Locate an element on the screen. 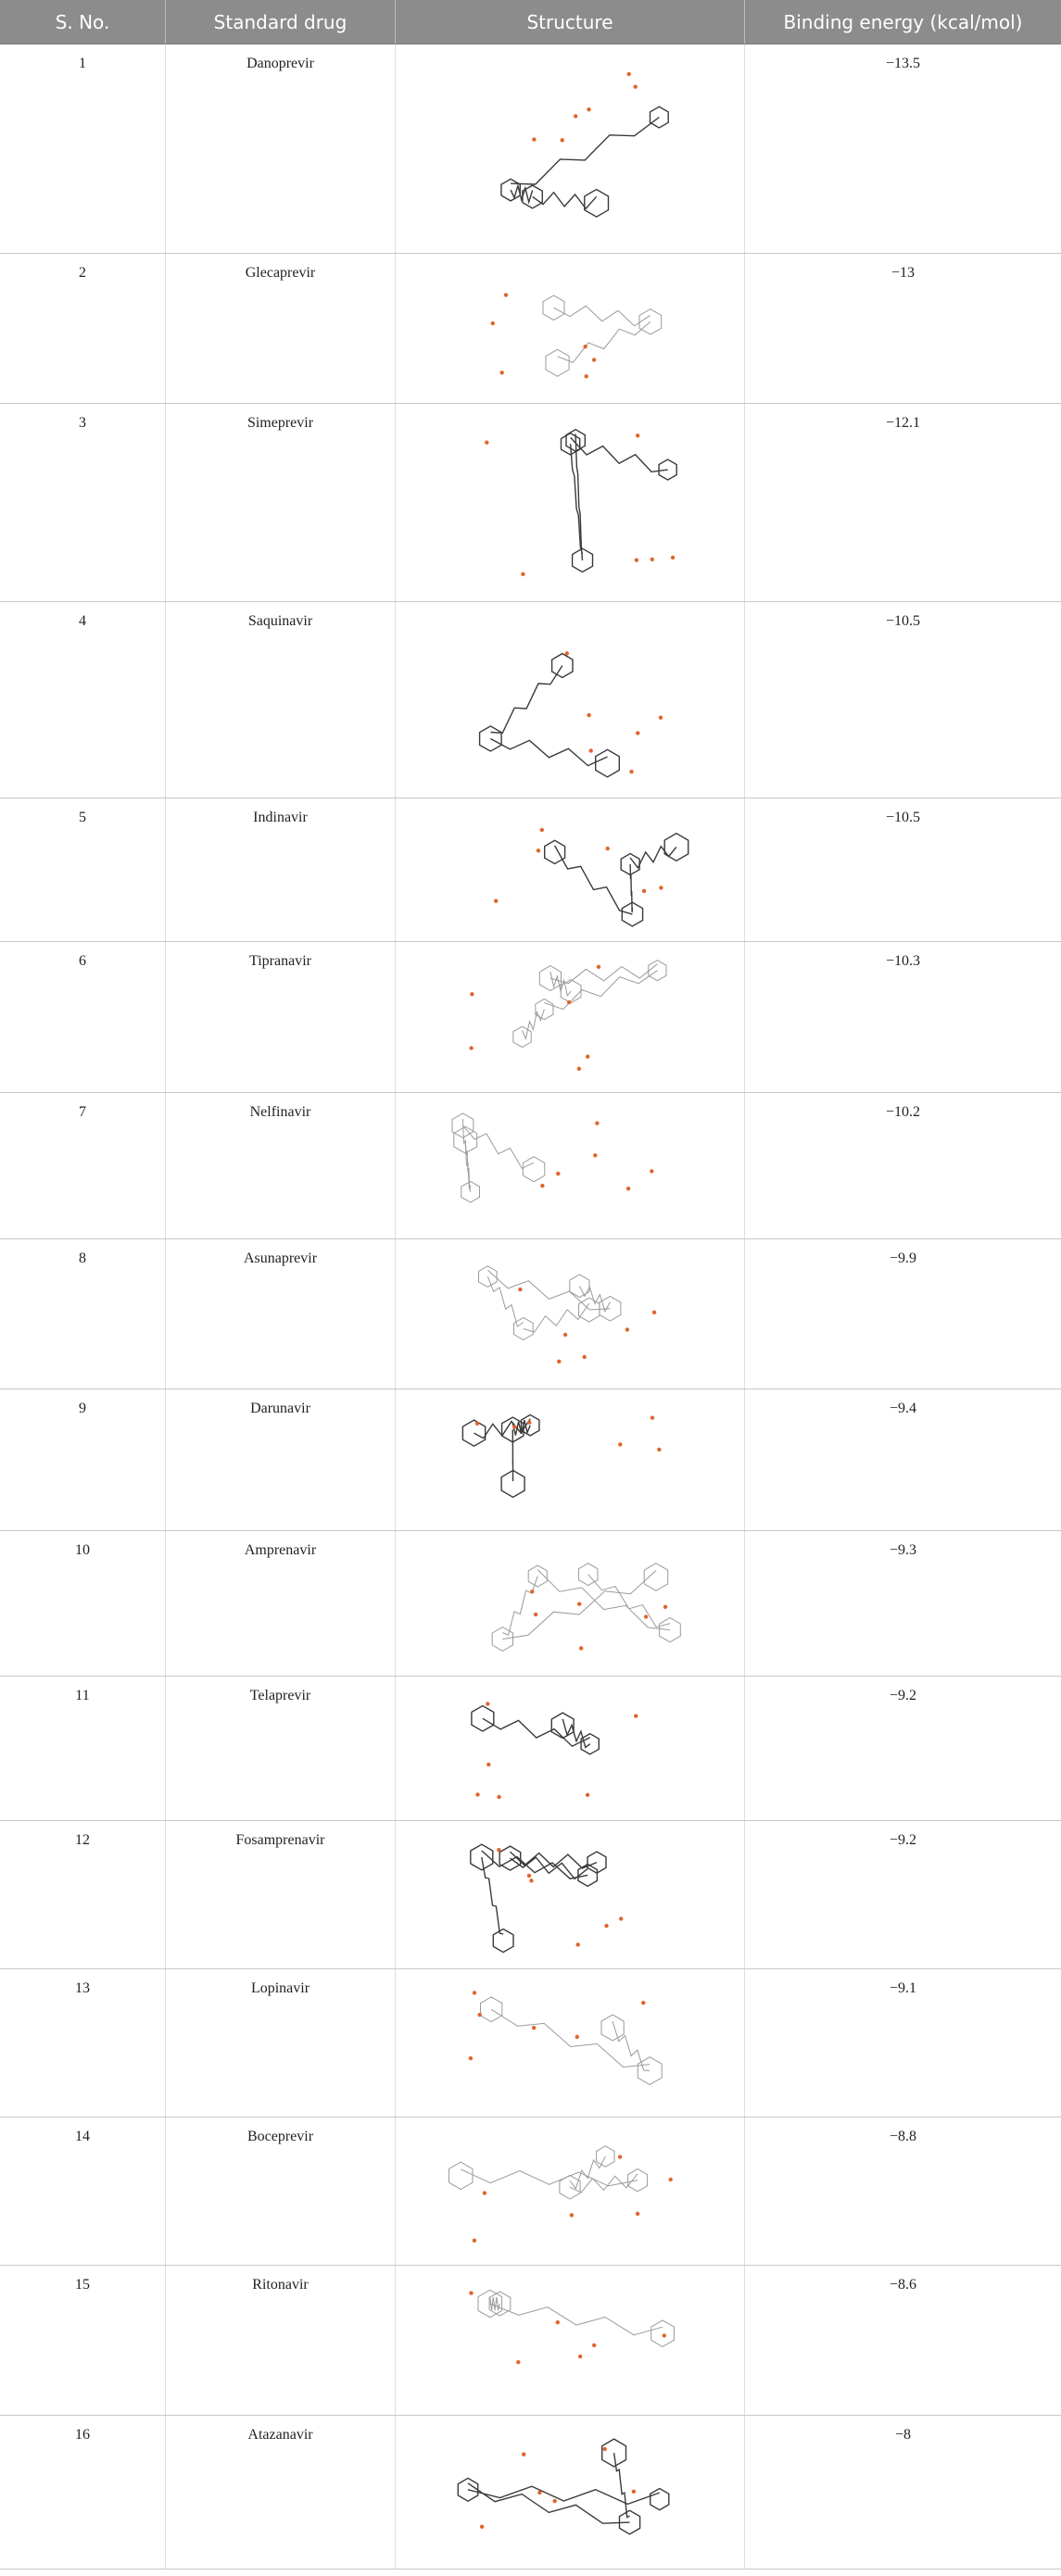 The image size is (1061, 2576). header-binding-energy: Binding energy (kcal/mol) is located at coordinates (903, 21).